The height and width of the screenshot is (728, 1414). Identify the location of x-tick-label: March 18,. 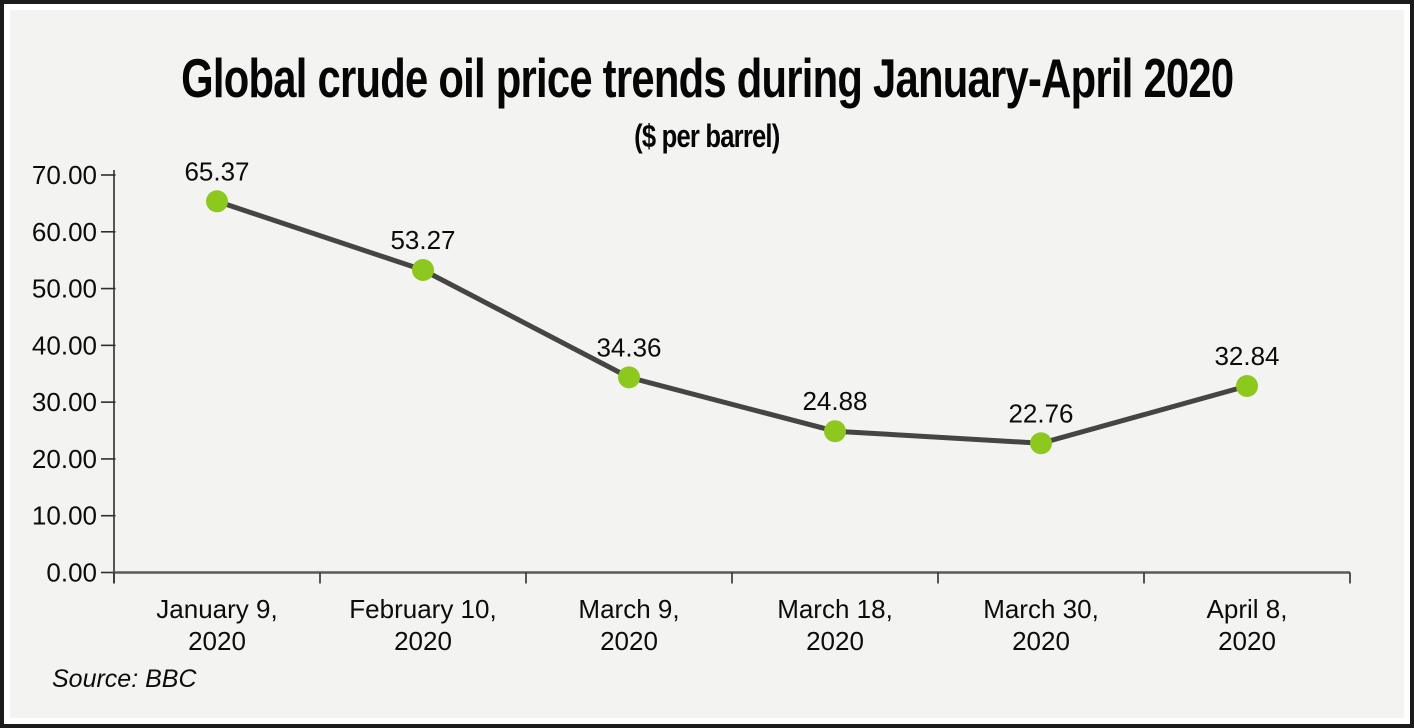
(835, 609).